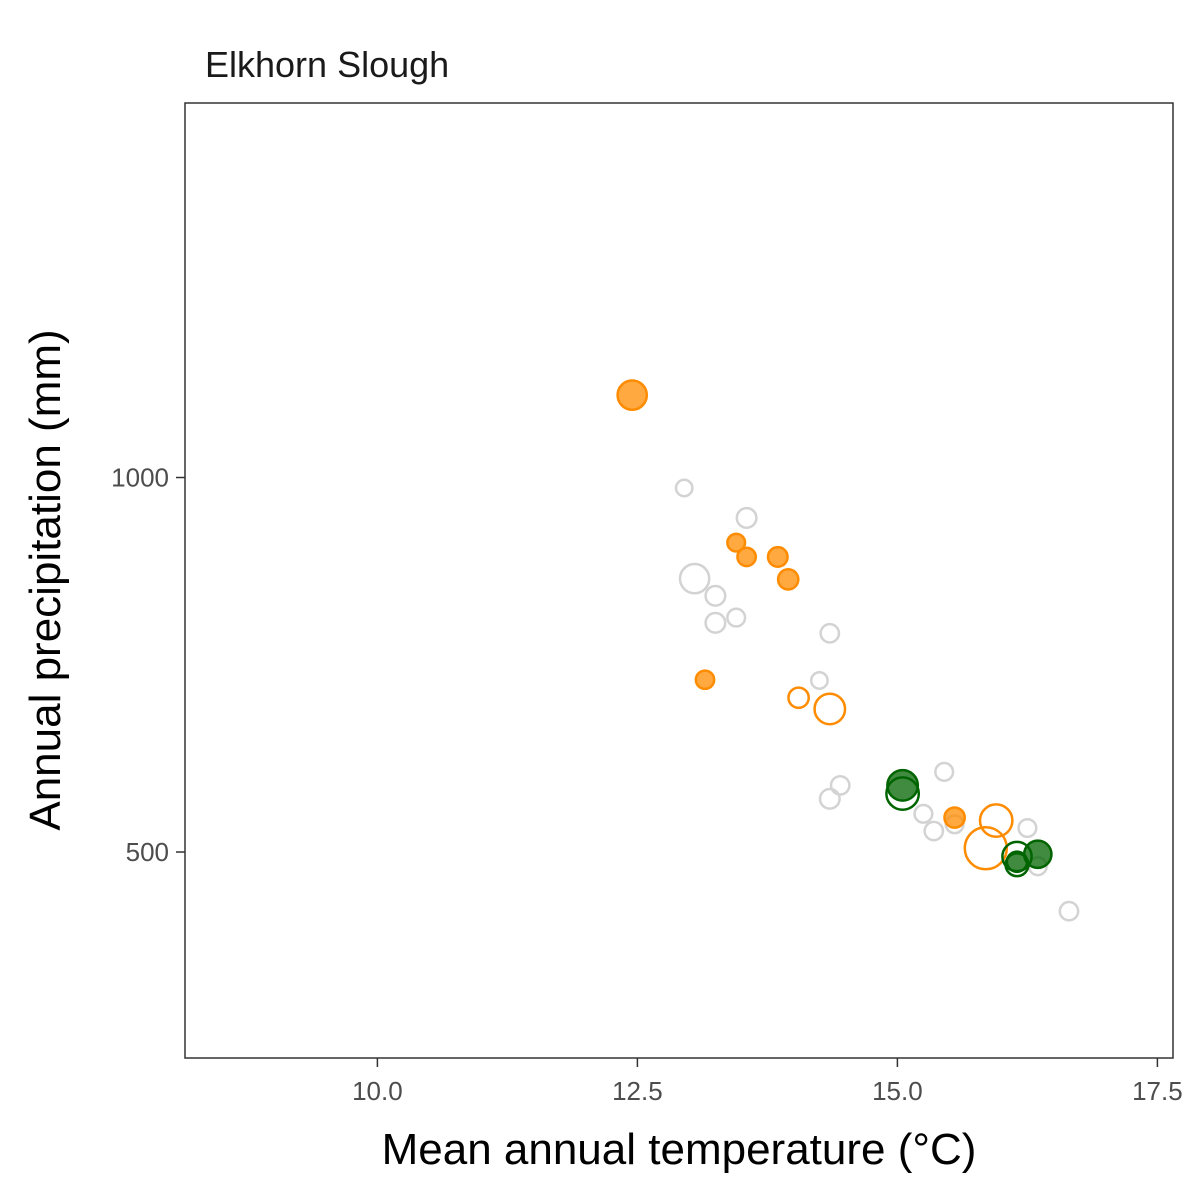 The width and height of the screenshot is (1200, 1200). Describe the element at coordinates (45, 579) in the screenshot. I see `y-axis-title: Annual precipitation (mm)` at that location.